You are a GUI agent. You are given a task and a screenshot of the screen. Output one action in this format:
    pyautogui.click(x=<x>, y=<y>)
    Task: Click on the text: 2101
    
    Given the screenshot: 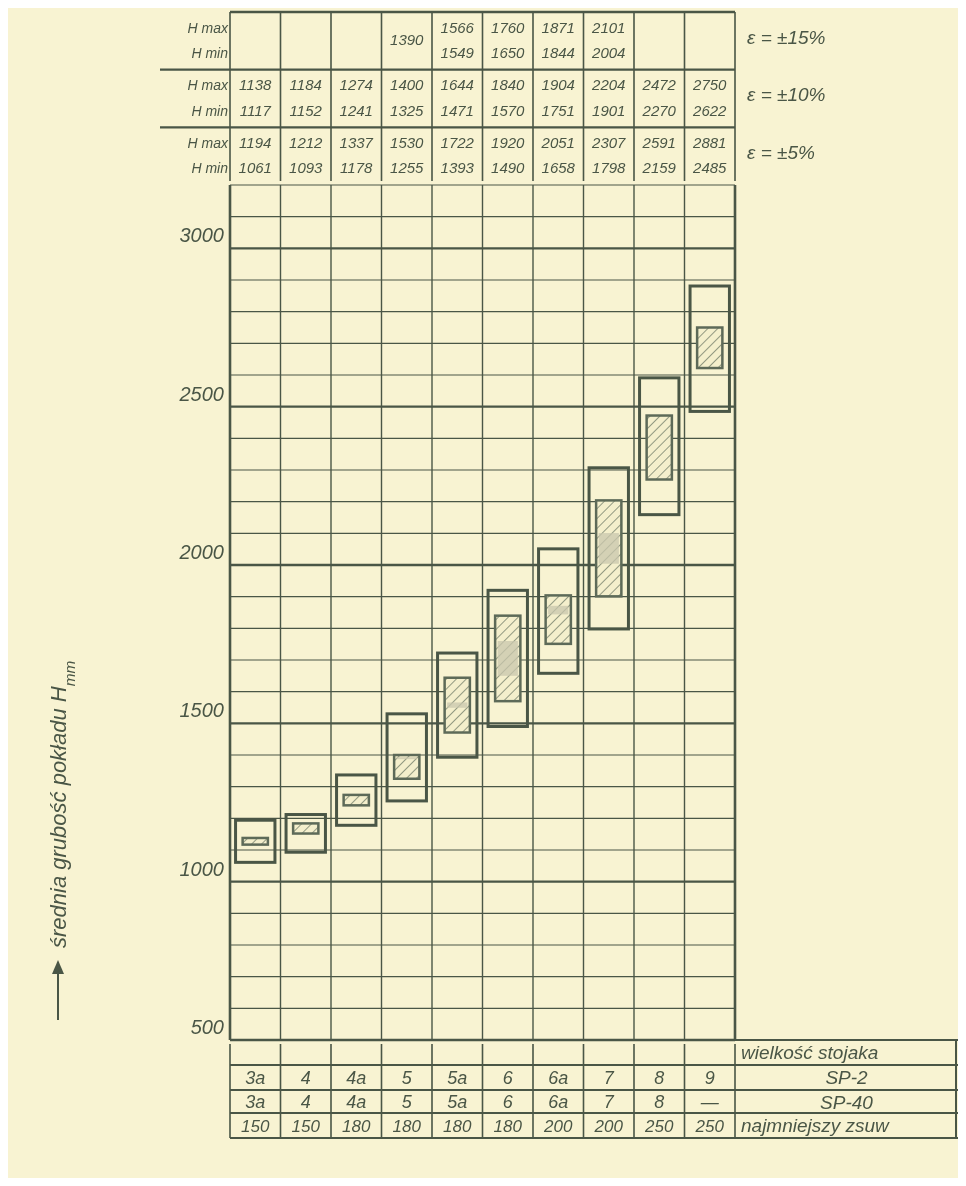 What is the action you would take?
    pyautogui.click(x=608, y=27)
    